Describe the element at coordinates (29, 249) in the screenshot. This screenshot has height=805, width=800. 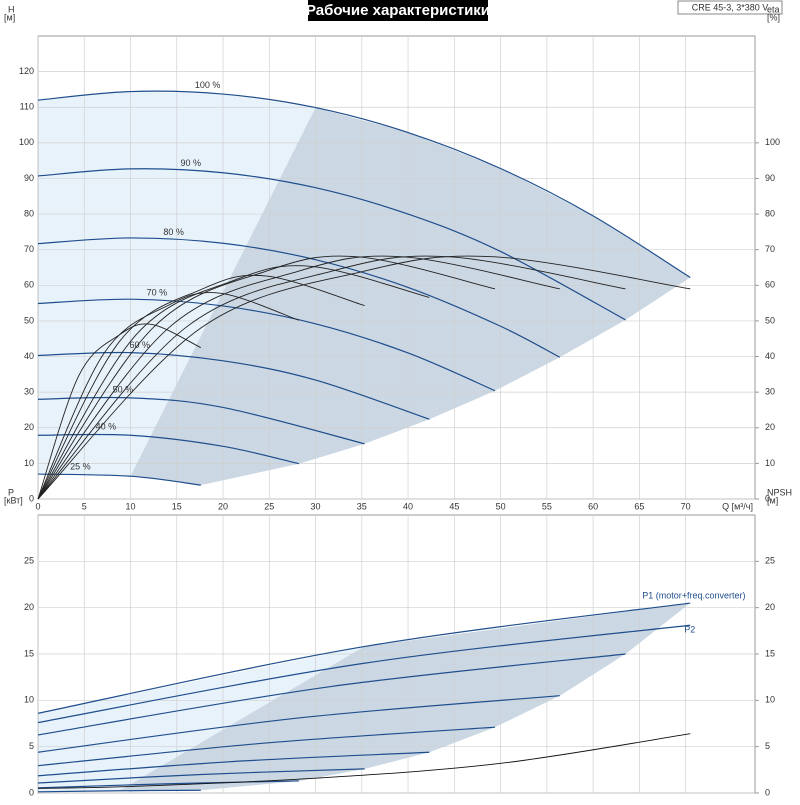
I see `y-tick-label: 70` at that location.